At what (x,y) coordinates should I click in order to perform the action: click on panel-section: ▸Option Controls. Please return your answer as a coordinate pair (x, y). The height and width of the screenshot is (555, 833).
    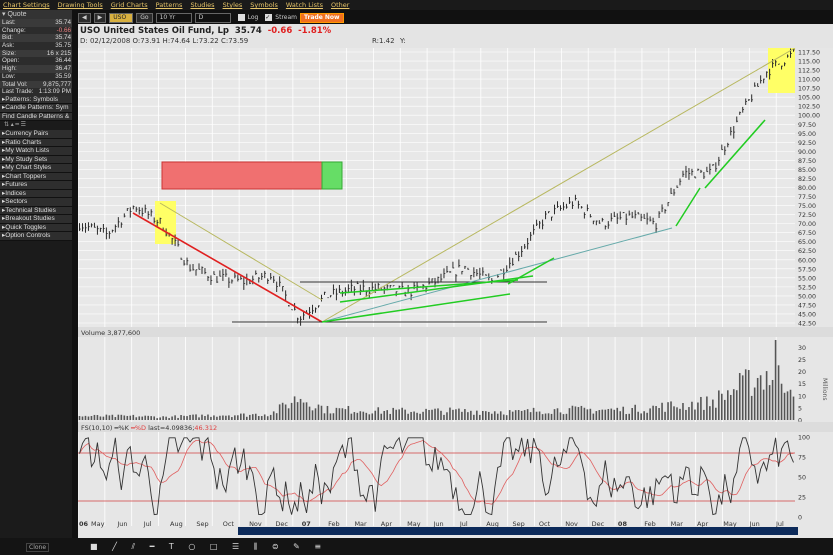
    Looking at the image, I should click on (36, 236).